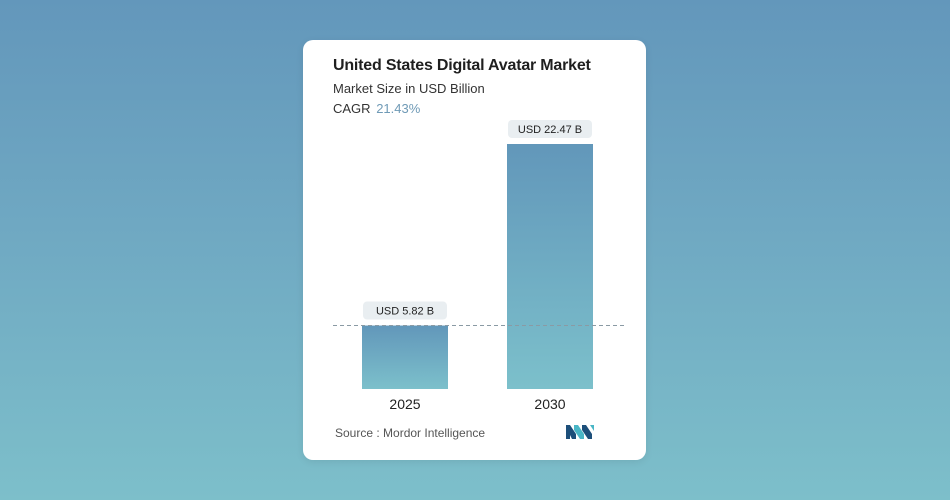 This screenshot has width=950, height=500. I want to click on cagr-label: CAGR, so click(352, 108).